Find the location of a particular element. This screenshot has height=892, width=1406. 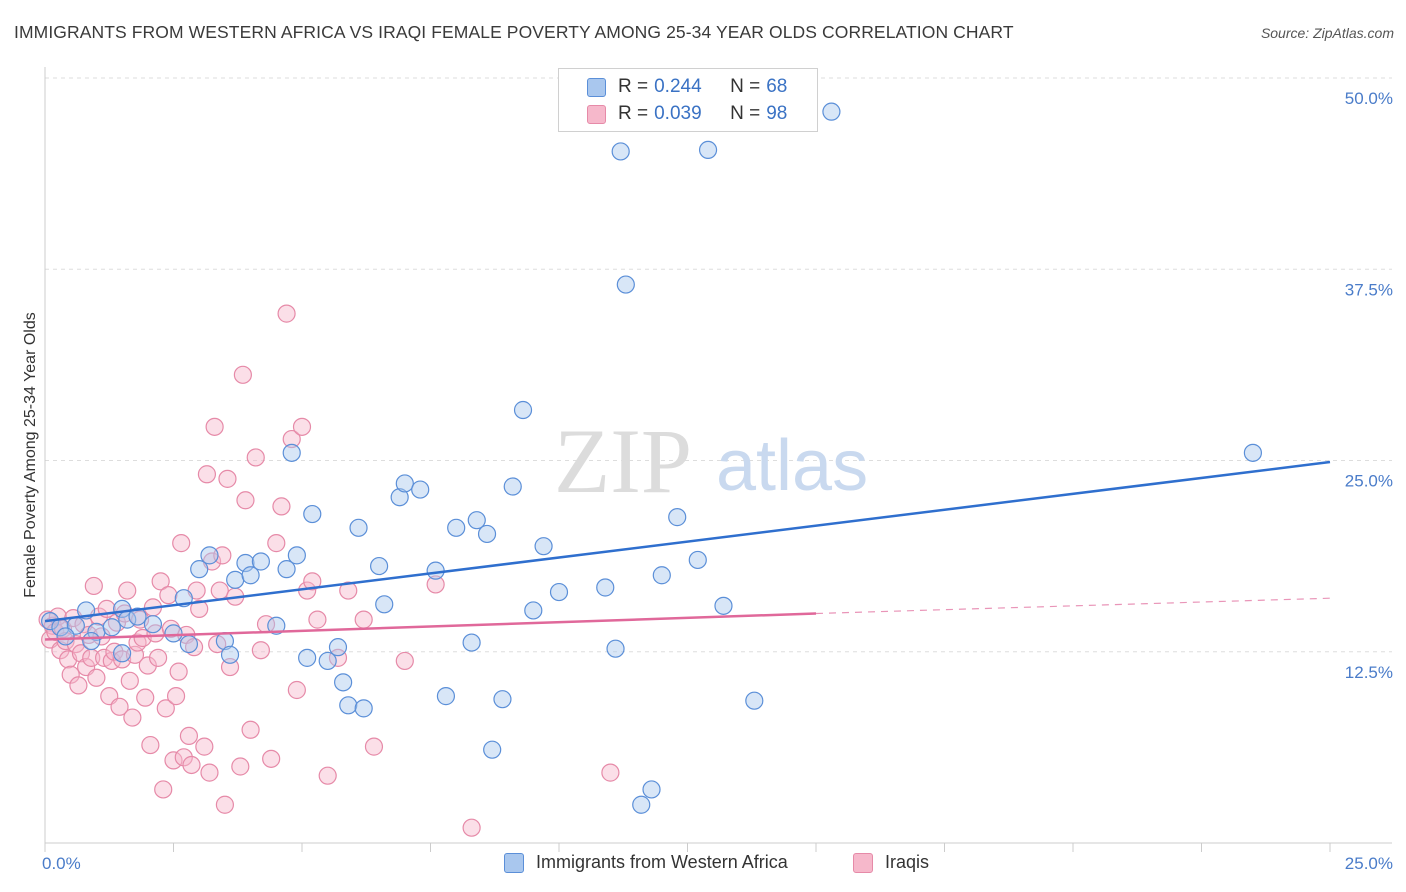

legend-row-western-africa: R = 0.244 N = 68 is located at coordinates (673, 87).